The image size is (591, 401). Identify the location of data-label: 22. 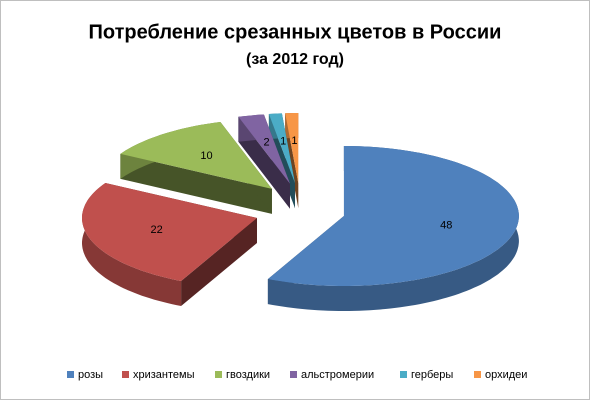
(157, 230).